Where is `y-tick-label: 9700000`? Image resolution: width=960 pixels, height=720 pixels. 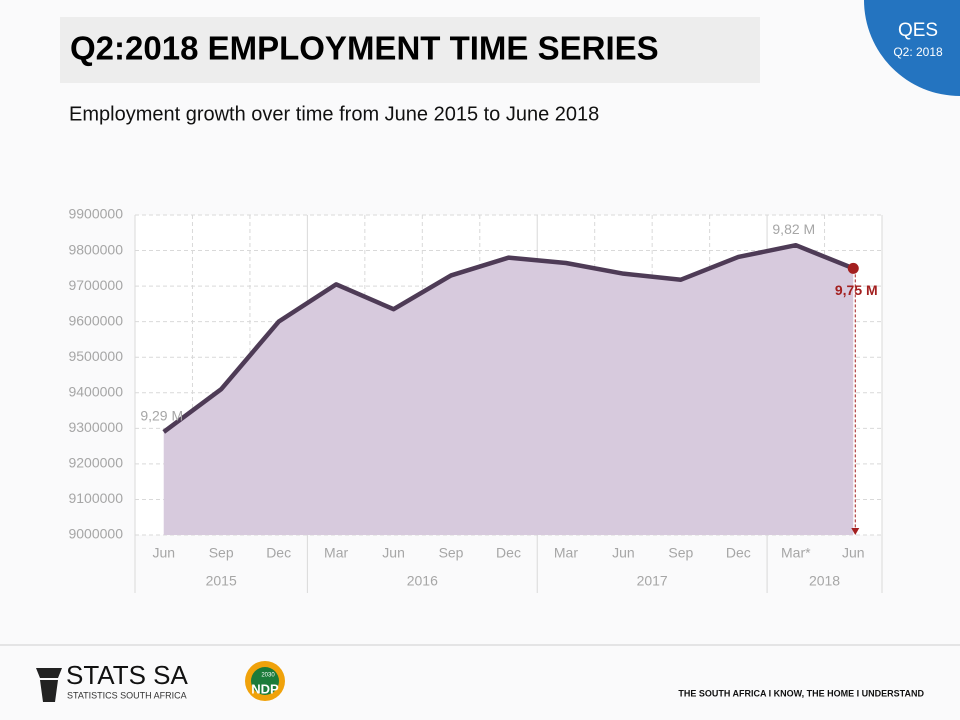
y-tick-label: 9700000 is located at coordinates (95, 285).